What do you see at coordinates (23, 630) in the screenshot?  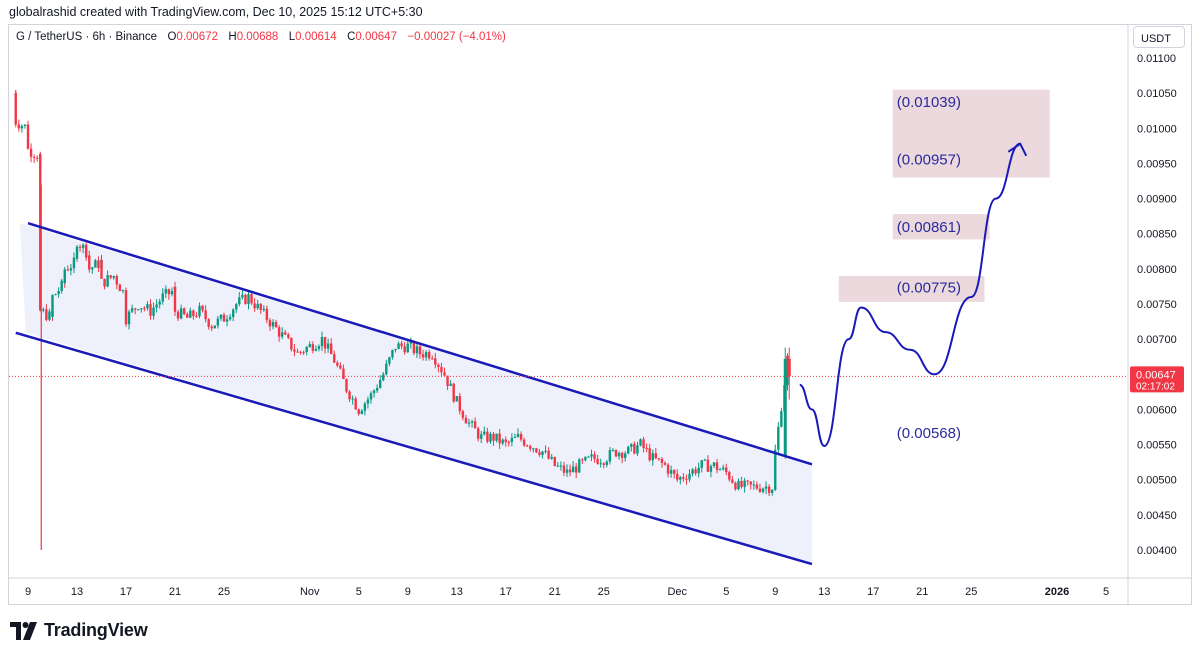 I see `tradingview-logo-icon` at bounding box center [23, 630].